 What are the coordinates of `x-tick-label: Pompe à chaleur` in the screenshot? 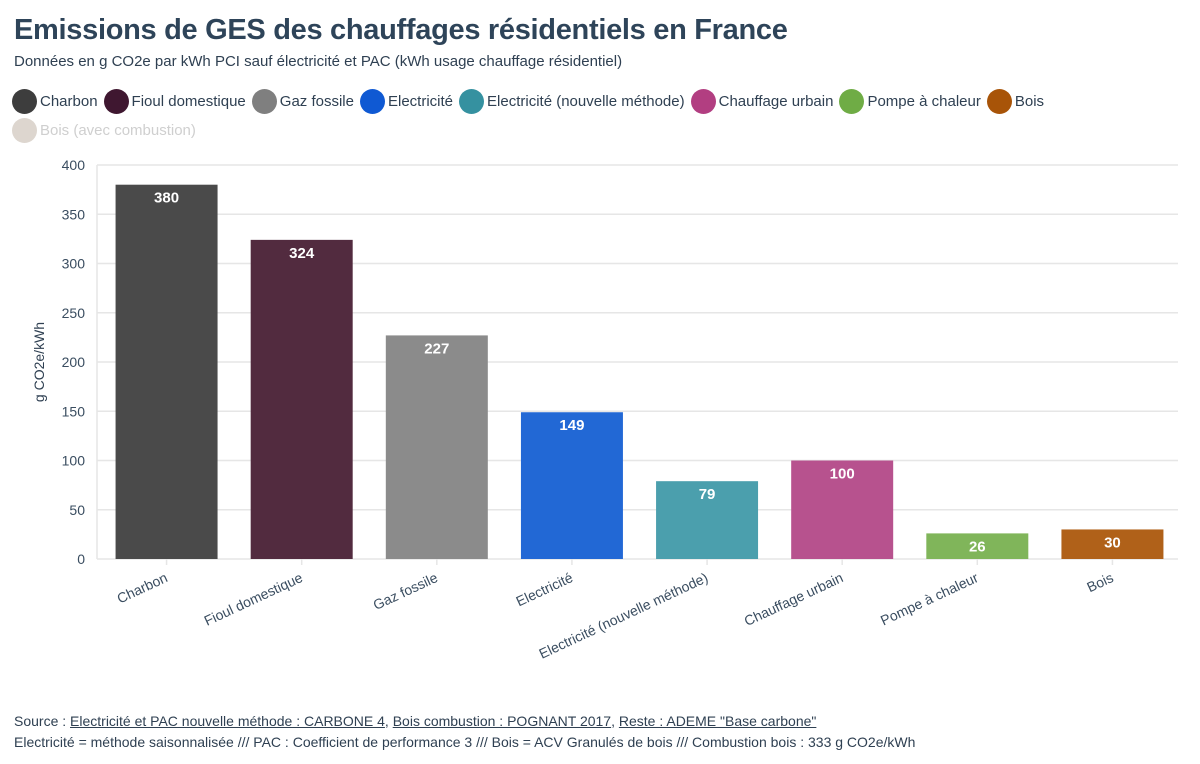 It's located at (929, 598).